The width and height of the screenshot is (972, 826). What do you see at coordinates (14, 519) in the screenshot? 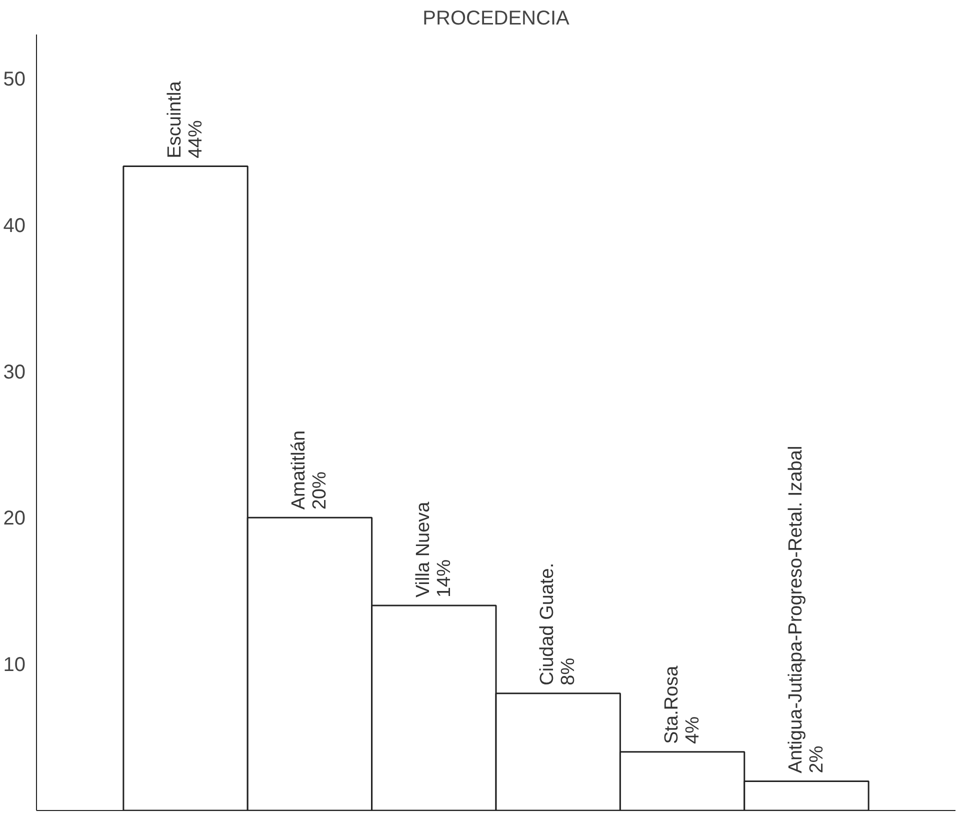
I see `y-tick-label: 20` at bounding box center [14, 519].